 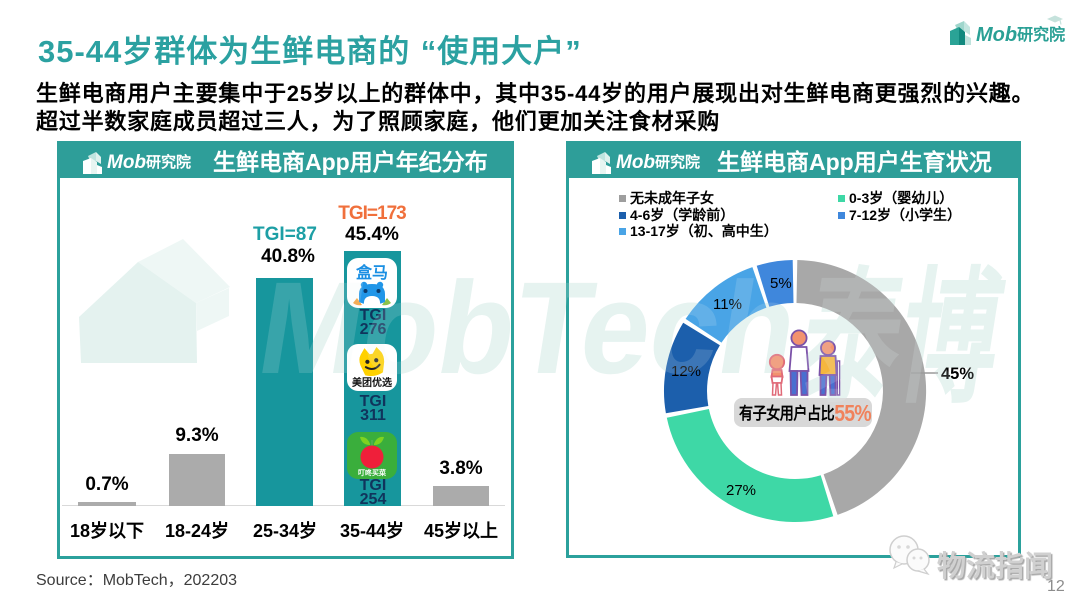 I want to click on svg-text: 叮咚买菜, so click(x=372, y=472).